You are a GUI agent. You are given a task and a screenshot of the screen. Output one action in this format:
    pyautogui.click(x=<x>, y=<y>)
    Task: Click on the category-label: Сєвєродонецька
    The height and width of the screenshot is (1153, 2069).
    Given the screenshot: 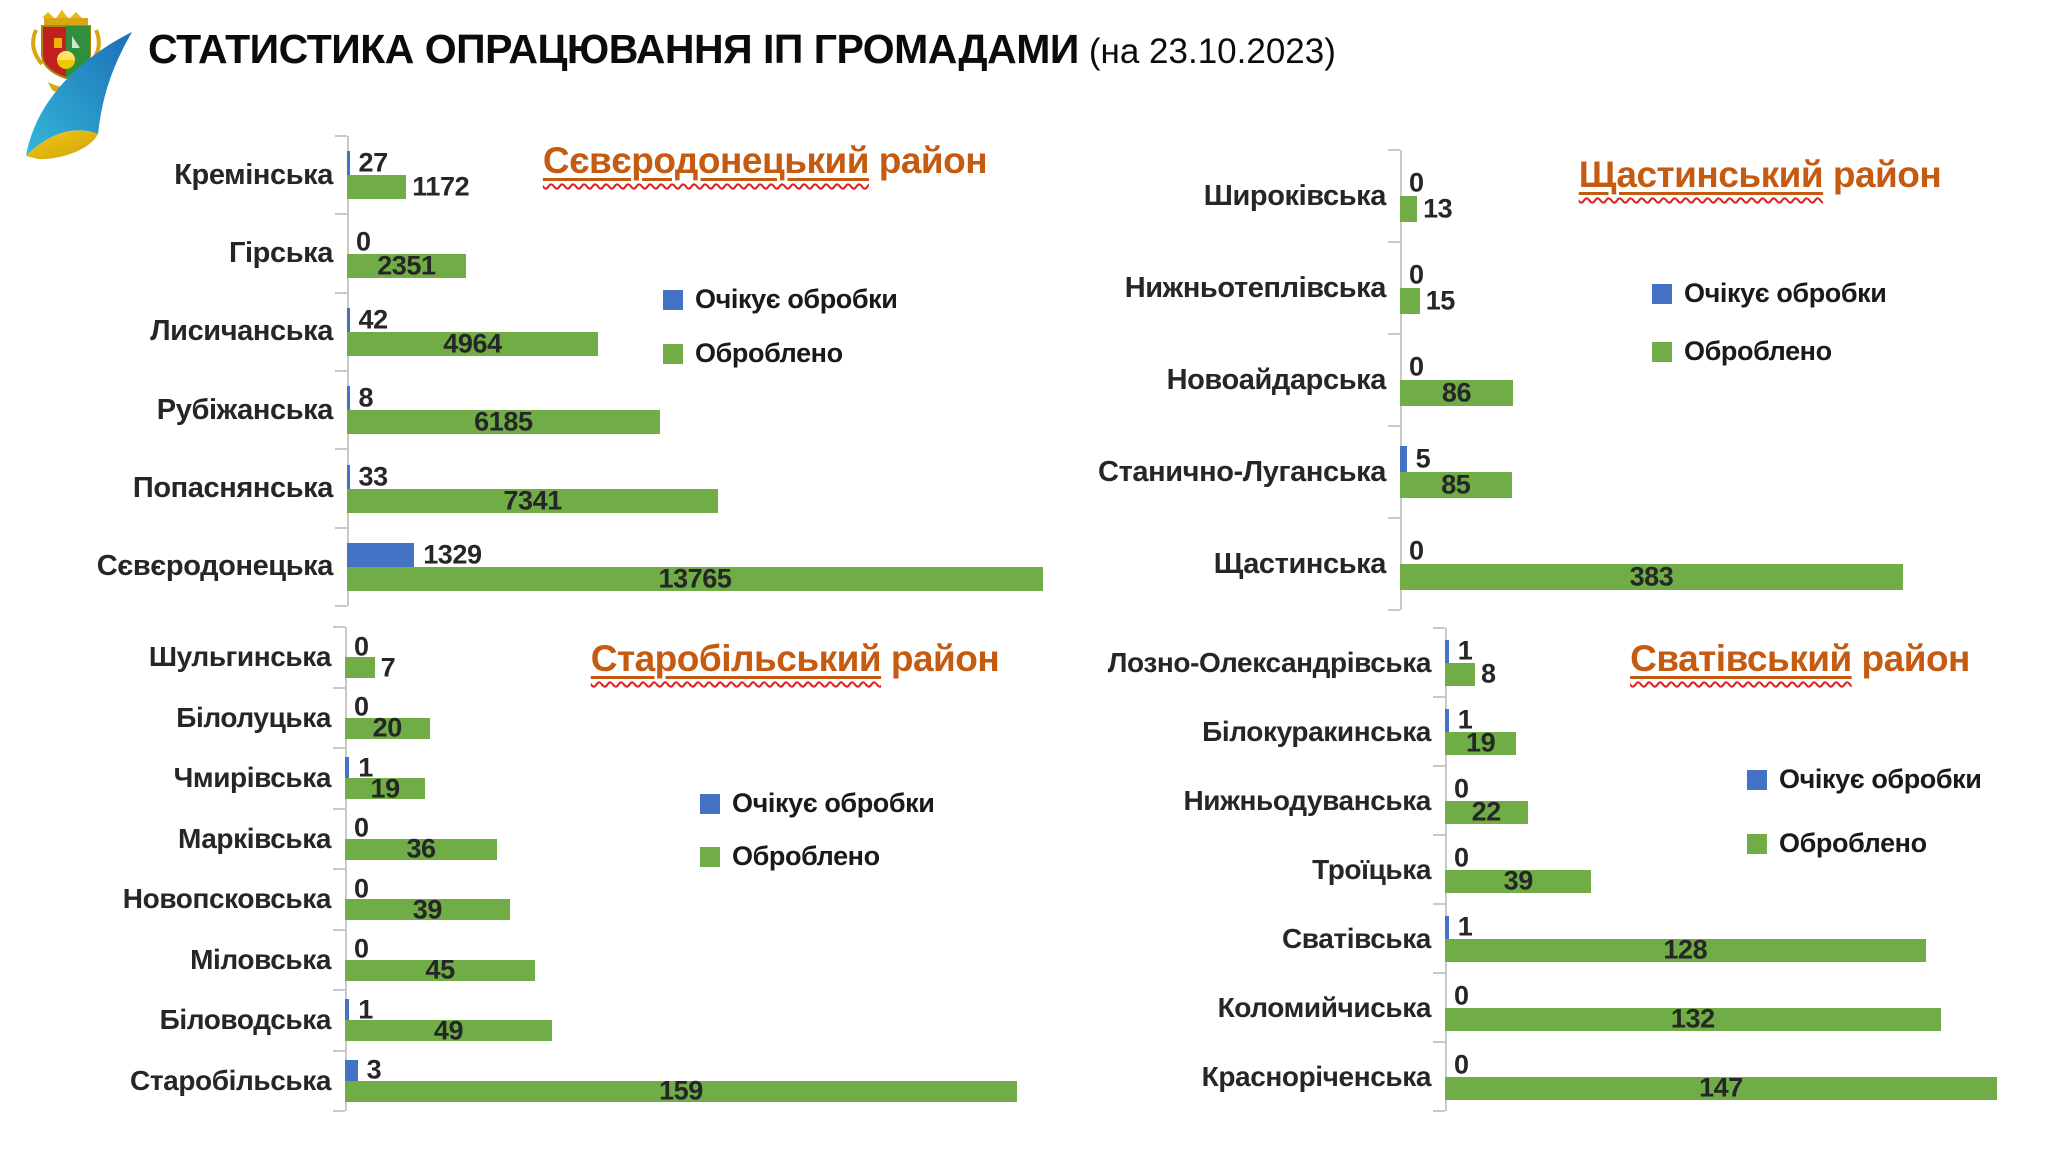 What is the action you would take?
    pyautogui.click(x=215, y=566)
    